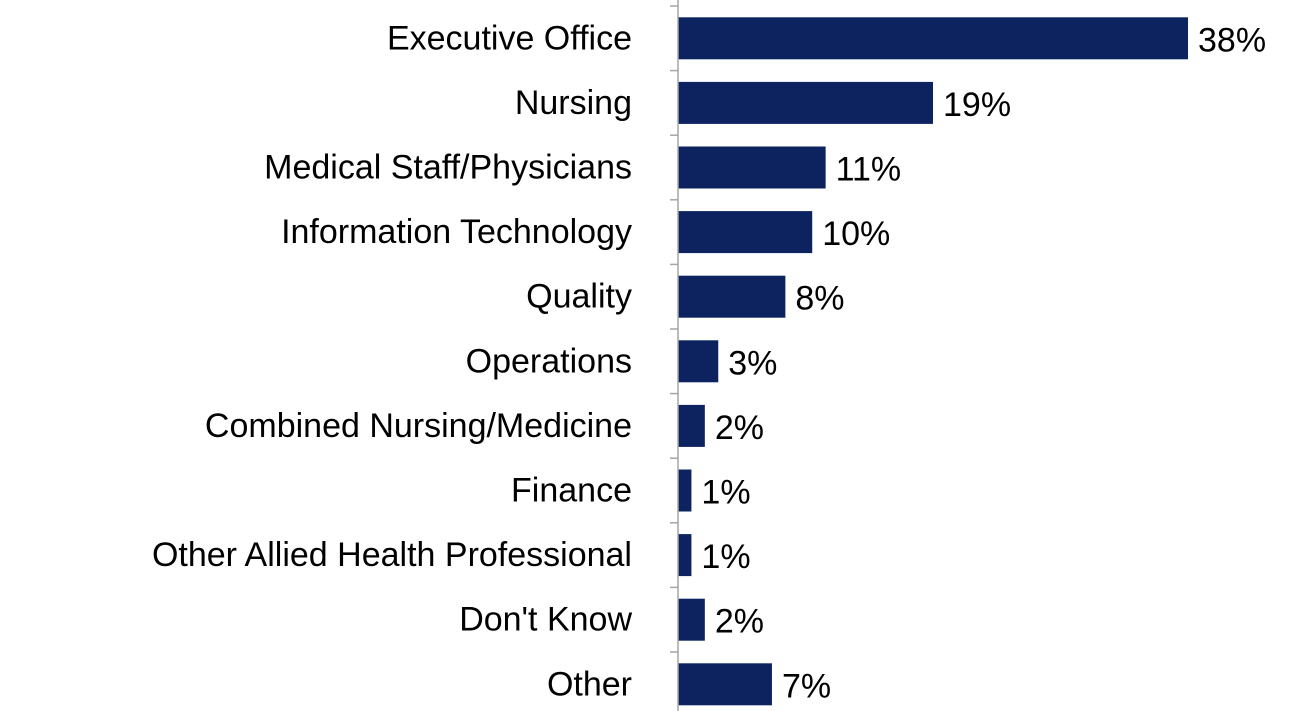  I want to click on category-label: Combined Nursing/Medicine, so click(418, 426).